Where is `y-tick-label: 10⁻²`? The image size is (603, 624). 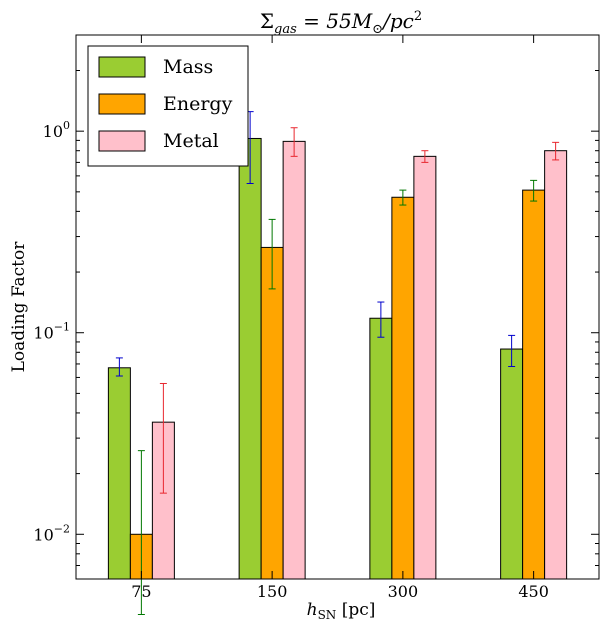 y-tick-label: 10⁻² is located at coordinates (51, 533).